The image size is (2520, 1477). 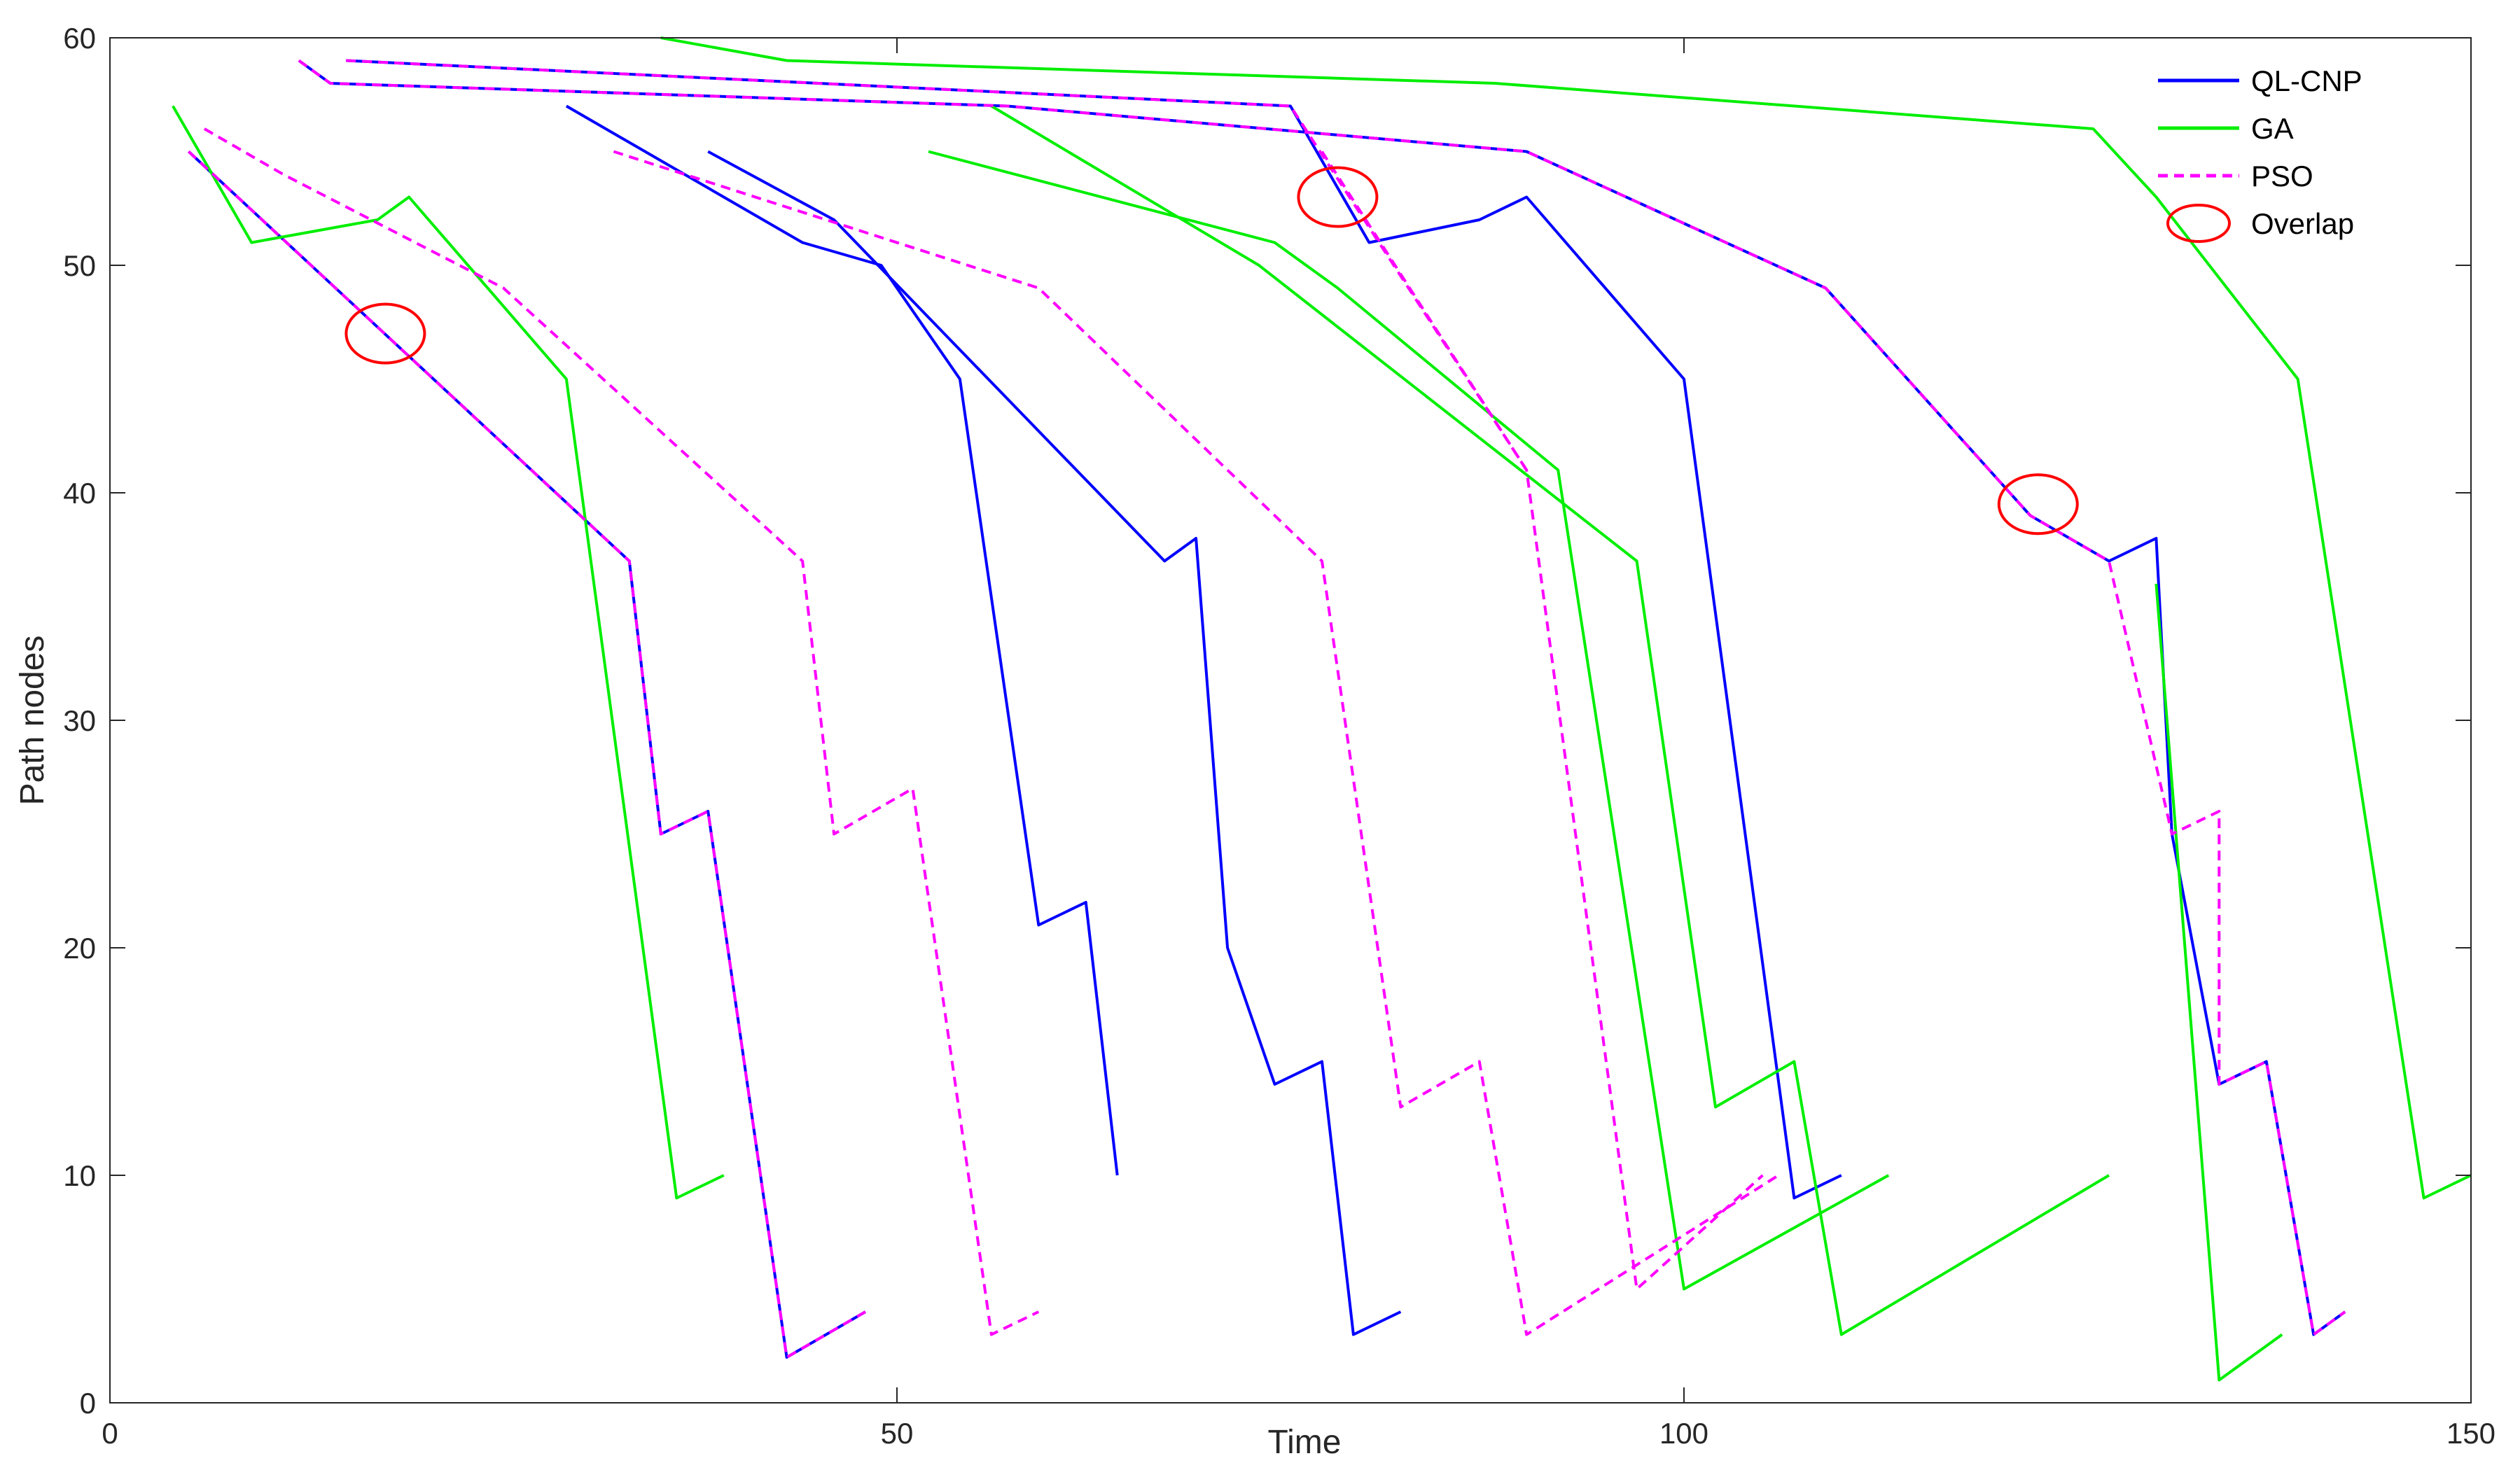 I want to click on y-tick-label: 40, so click(x=79, y=493).